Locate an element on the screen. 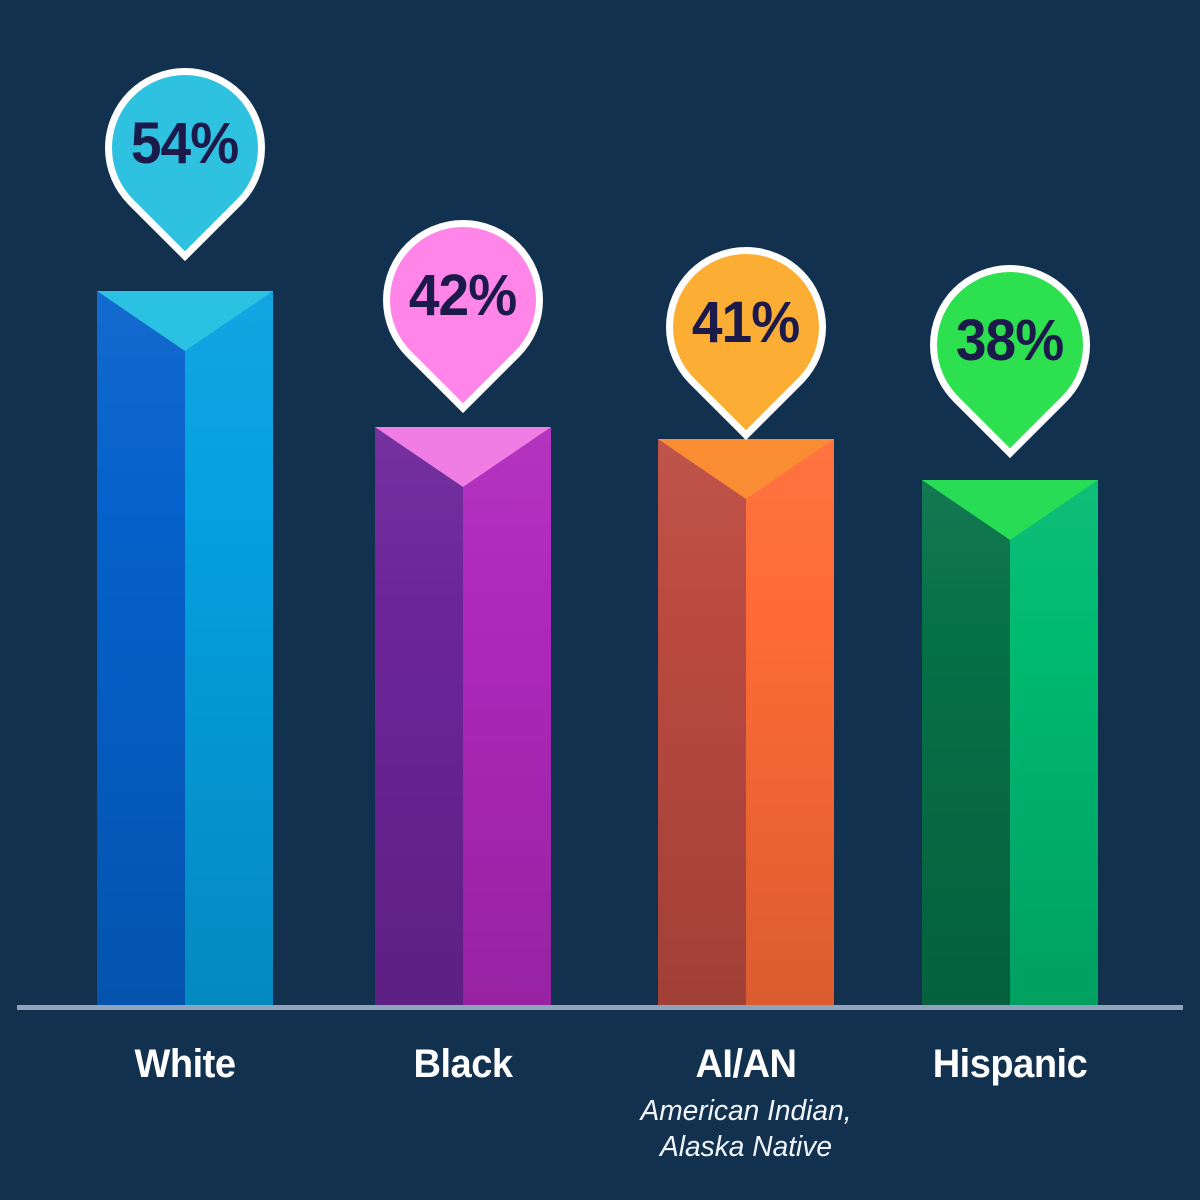 The width and height of the screenshot is (1200, 1200). baseline-axis is located at coordinates (600, 1007).